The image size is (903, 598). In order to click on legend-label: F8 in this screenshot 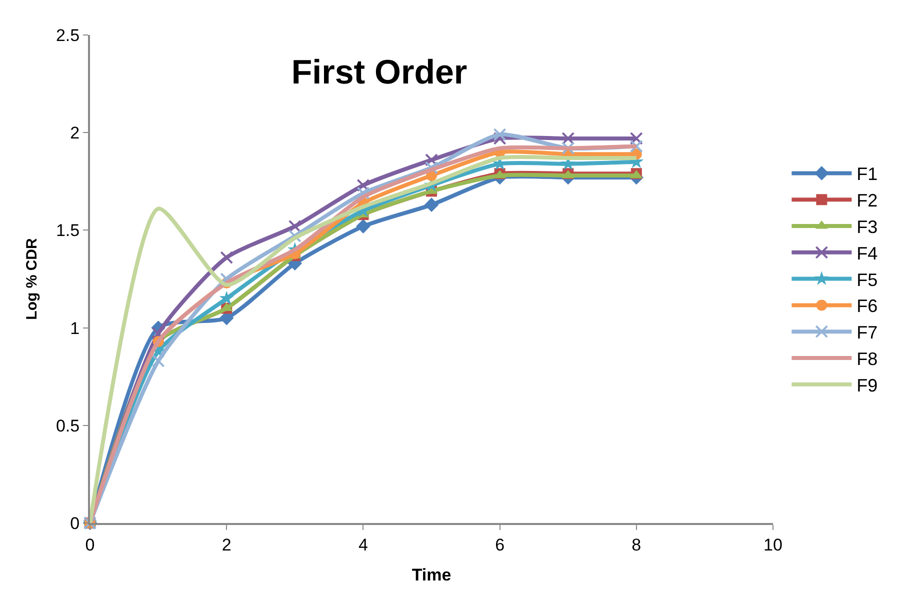, I will do `click(867, 359)`.